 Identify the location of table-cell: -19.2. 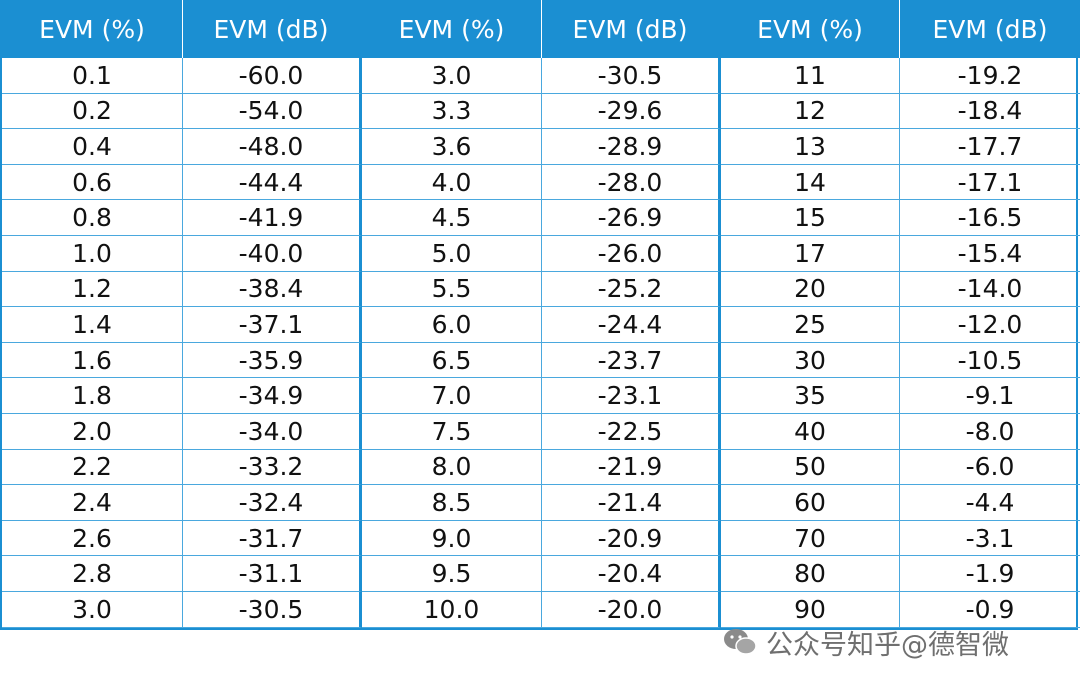
(990, 76).